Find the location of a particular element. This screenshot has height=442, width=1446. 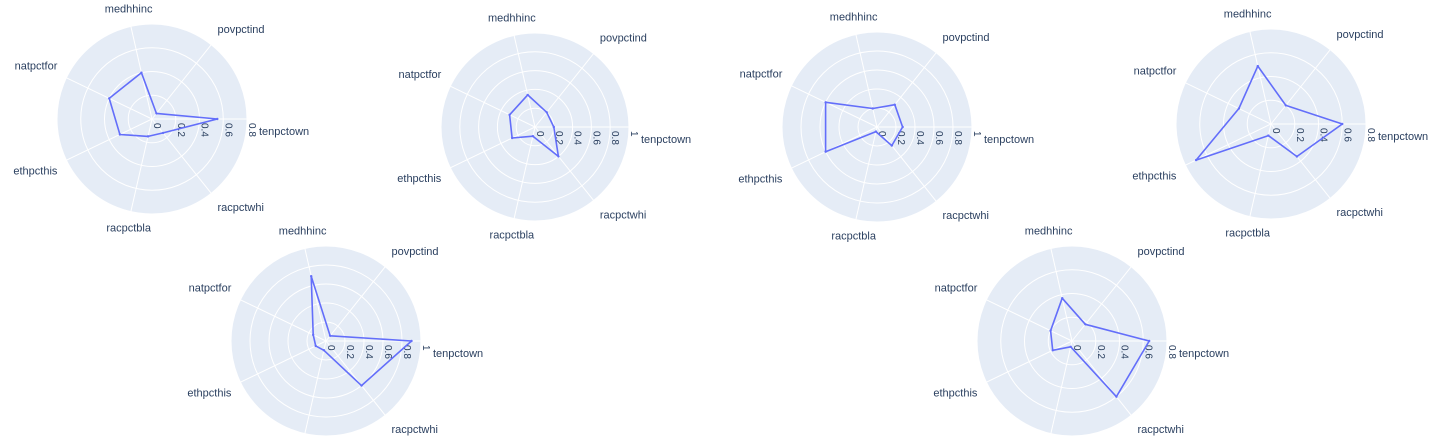

radial-tick-label: 1 is located at coordinates (425, 348).